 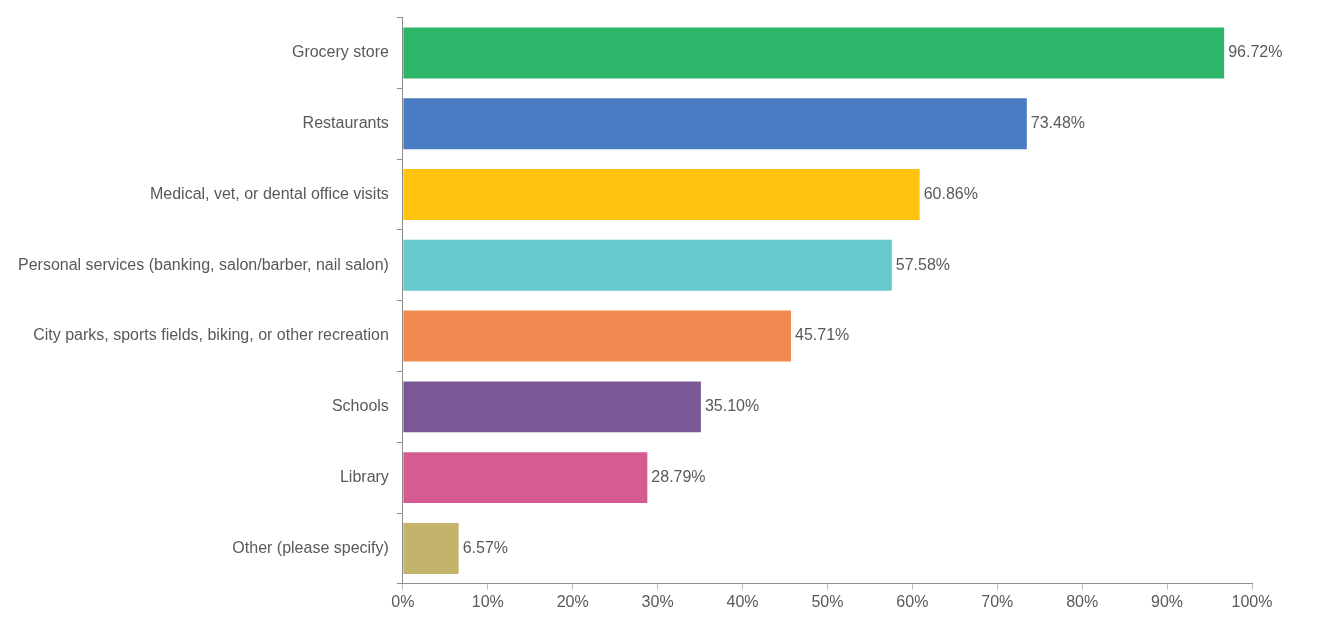 What do you see at coordinates (485, 547) in the screenshot?
I see `data-label: 6.57%` at bounding box center [485, 547].